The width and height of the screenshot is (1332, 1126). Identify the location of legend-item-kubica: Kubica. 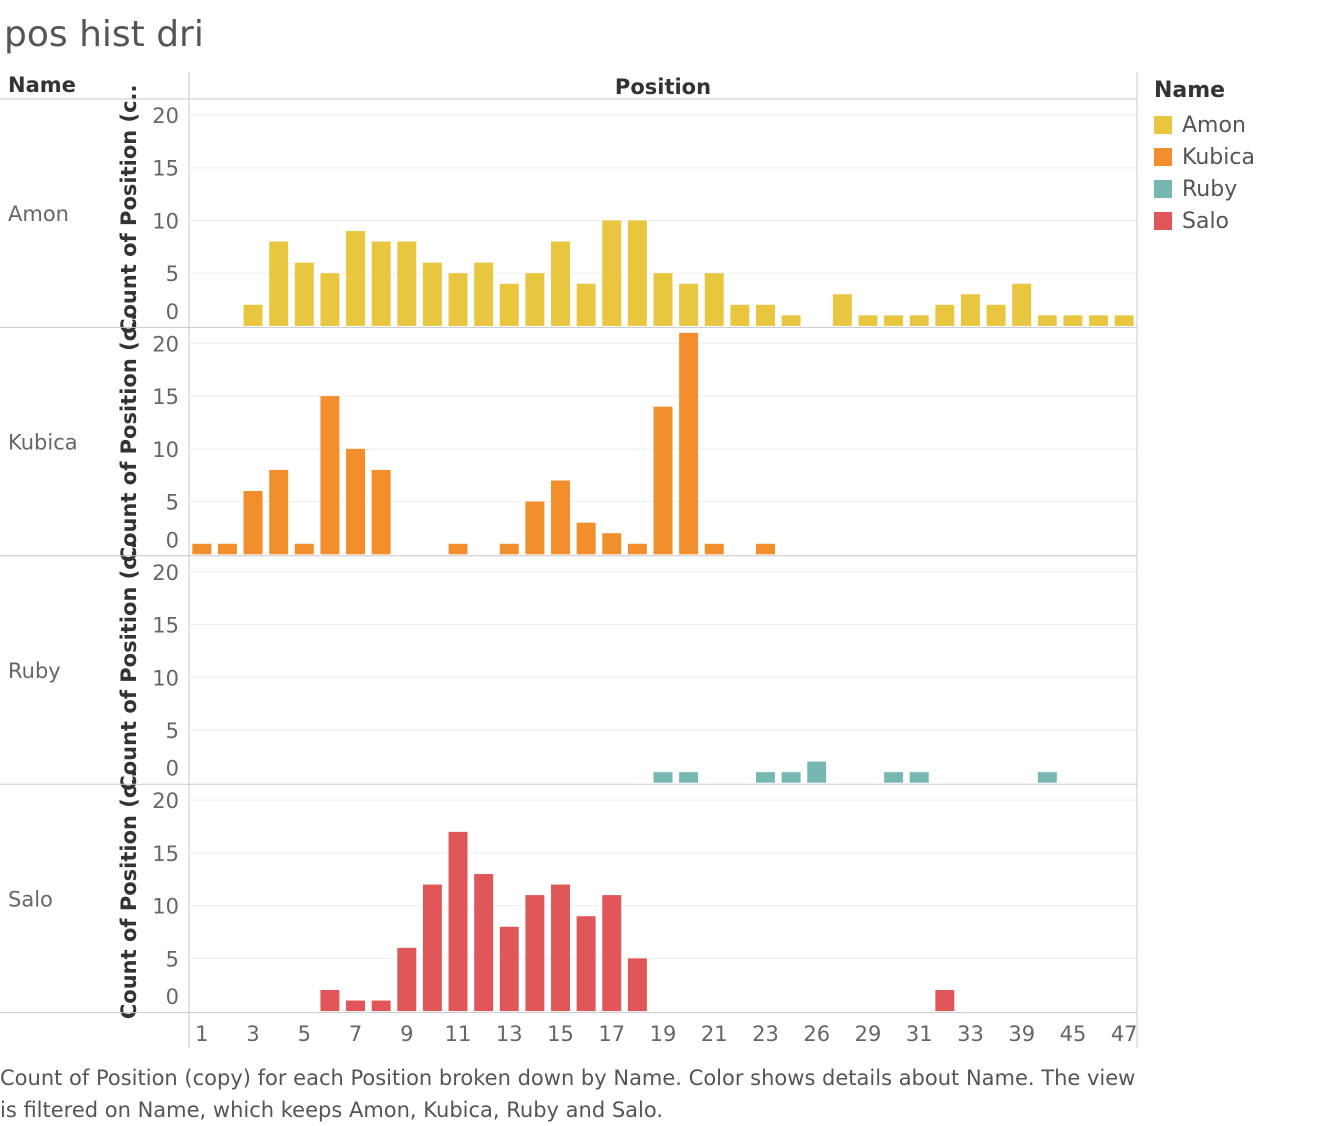
(1204, 157).